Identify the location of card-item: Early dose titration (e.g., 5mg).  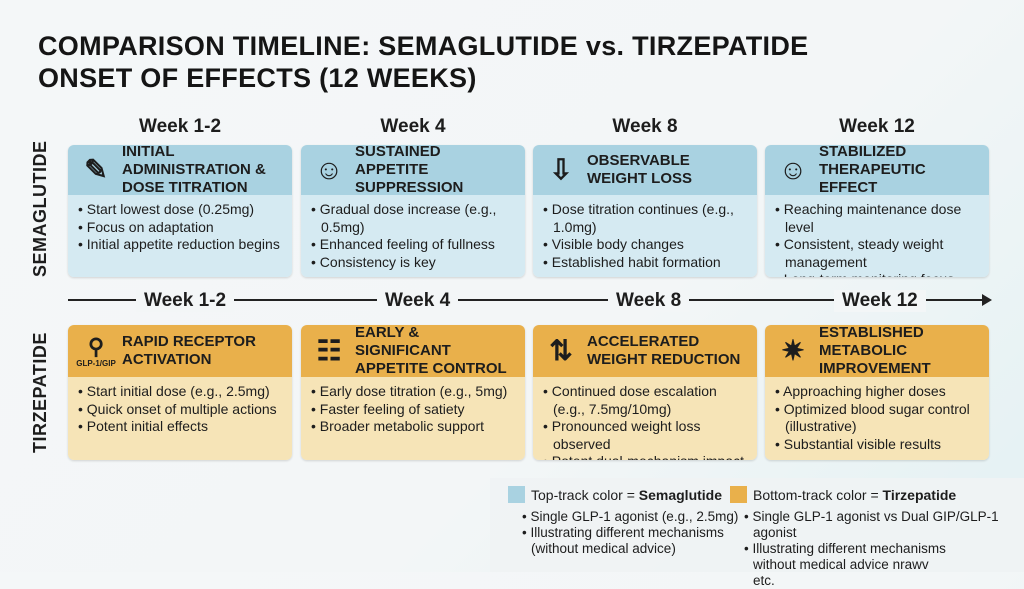
(413, 392).